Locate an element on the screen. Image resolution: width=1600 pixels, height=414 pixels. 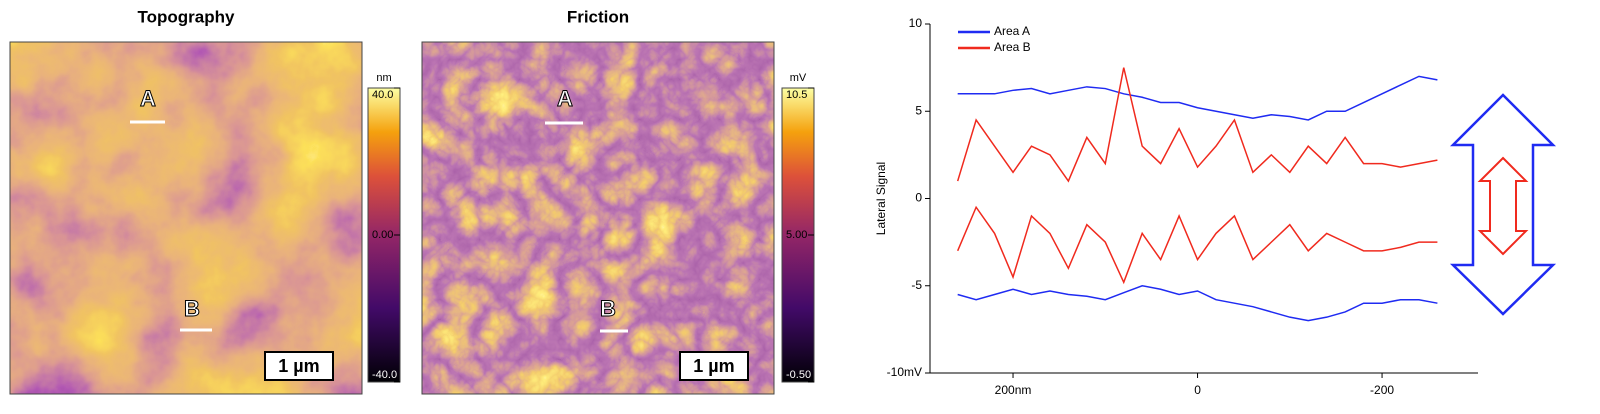
legend-label: Area A is located at coordinates (1012, 31).